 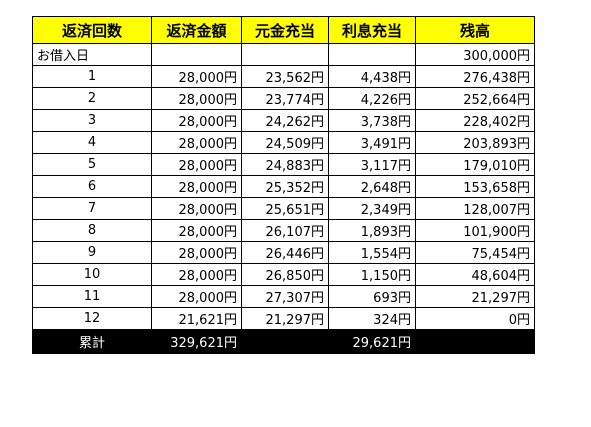 I want to click on table-row: 6 28,000円 25,352円 2,648円 153,658円, so click(x=283, y=186).